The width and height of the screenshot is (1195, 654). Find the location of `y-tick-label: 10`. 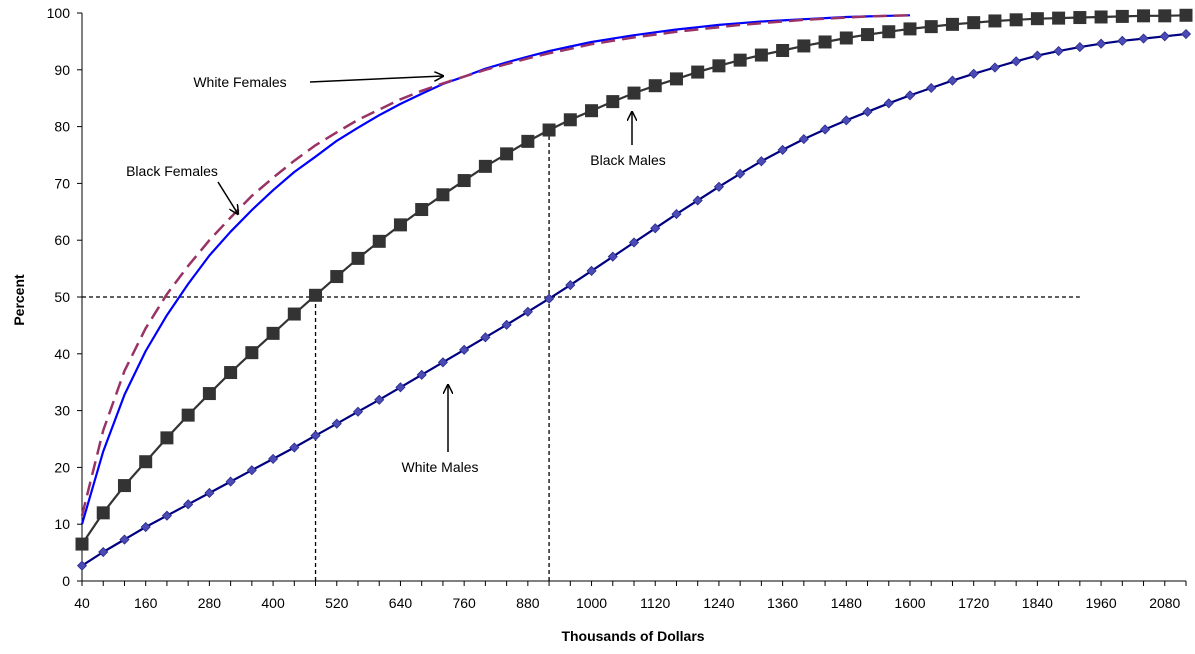

y-tick-label: 10 is located at coordinates (62, 524).